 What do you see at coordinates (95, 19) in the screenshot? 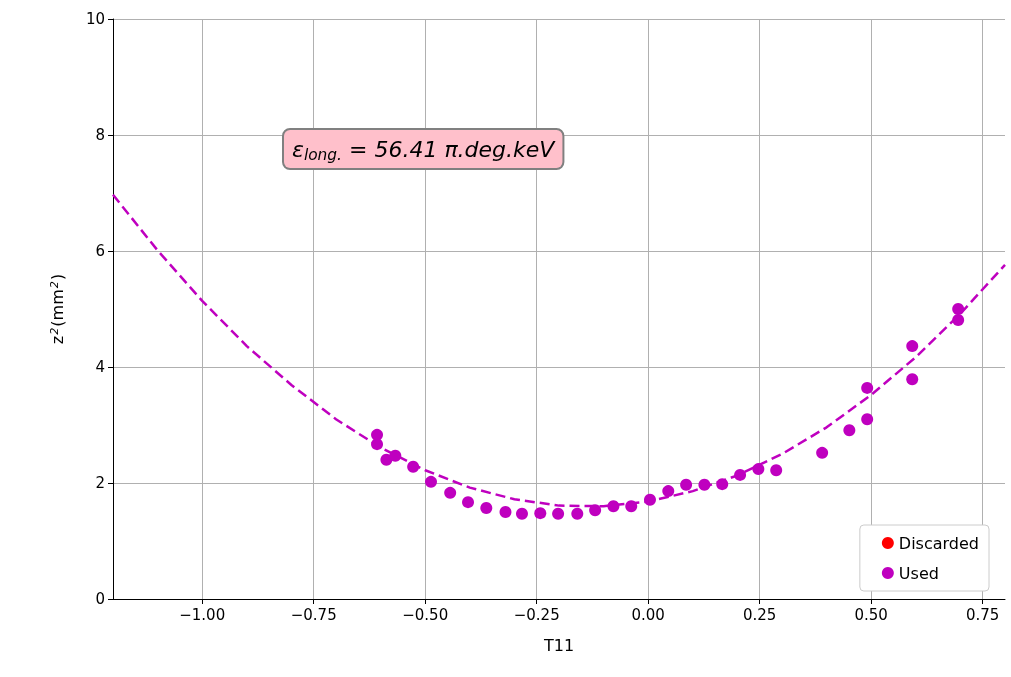
I see `y-tick-label: 10` at bounding box center [95, 19].